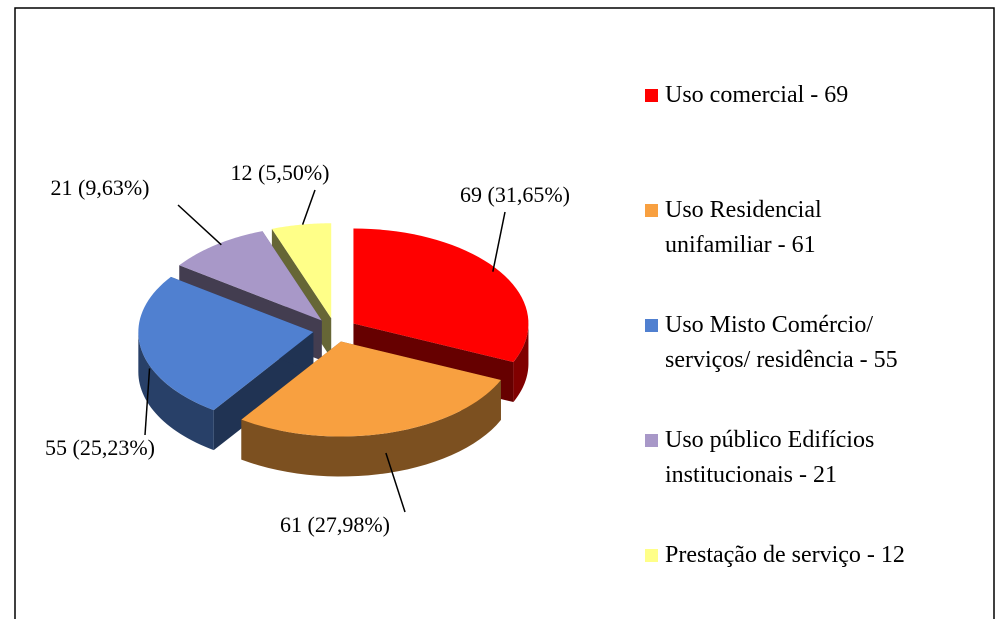 This screenshot has height=619, width=999. What do you see at coordinates (743, 227) in the screenshot?
I see `legend-label: Uso Residencial unifamiliar - 61` at bounding box center [743, 227].